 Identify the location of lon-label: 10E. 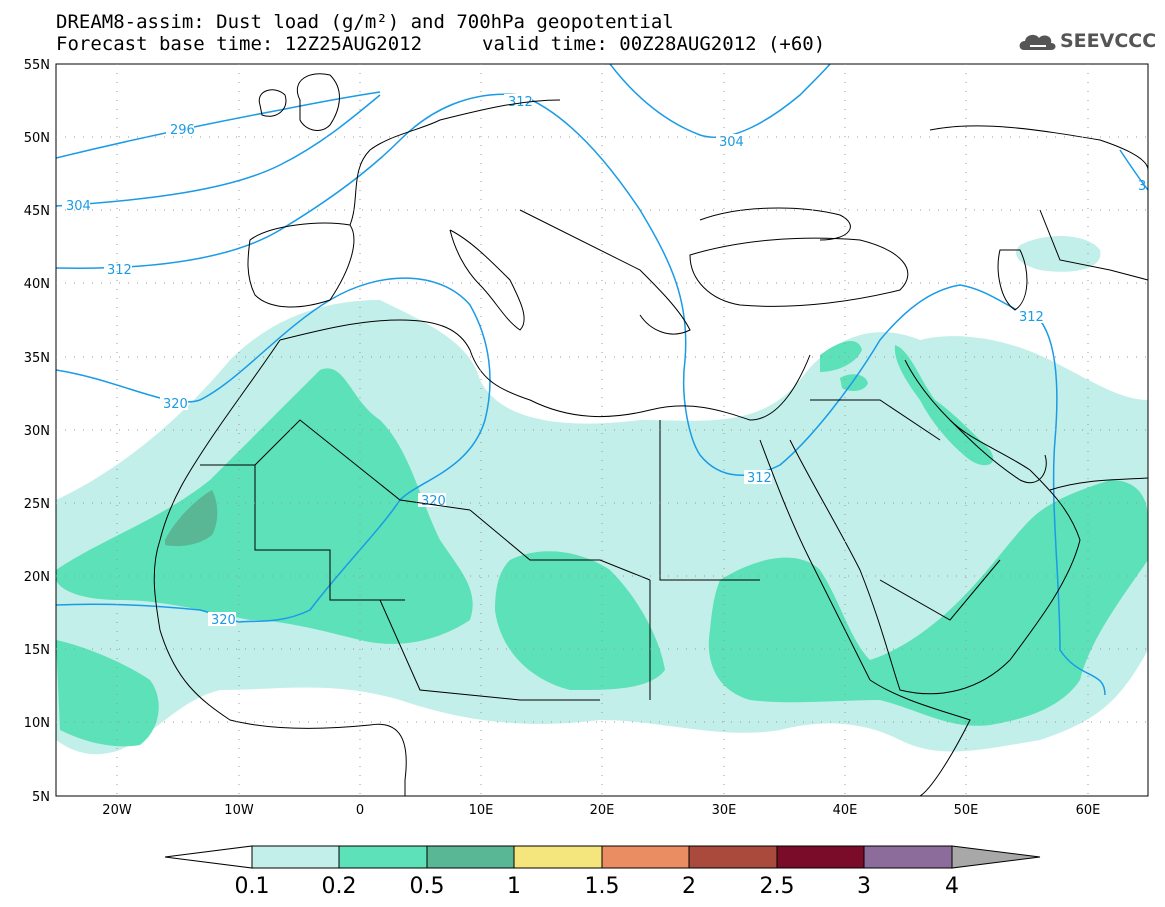
(481, 810).